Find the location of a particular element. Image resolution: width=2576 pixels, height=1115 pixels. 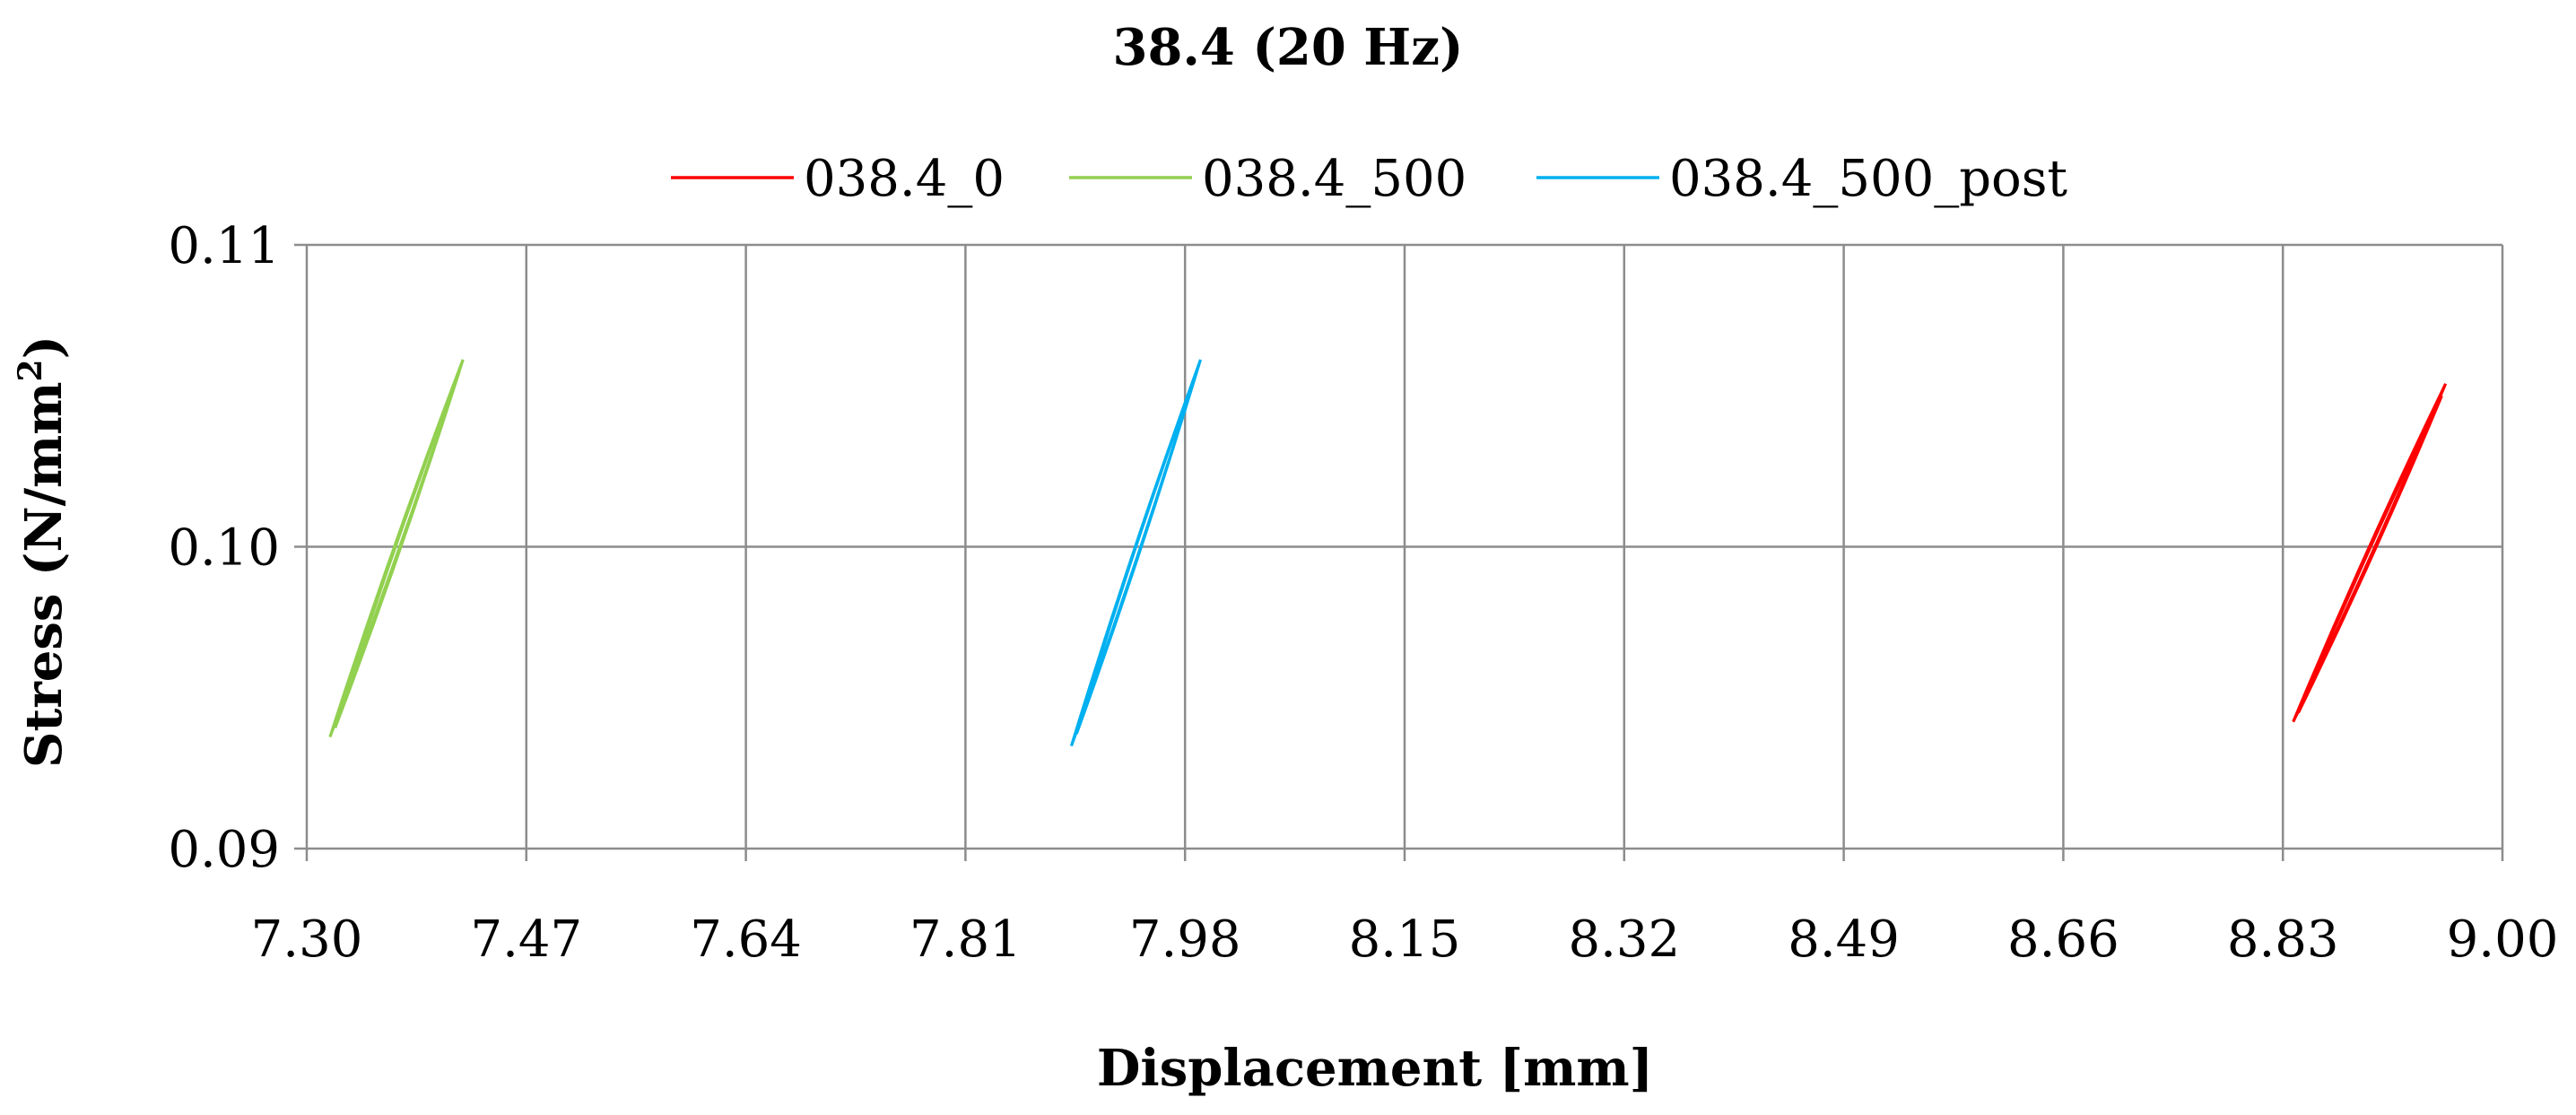

x-axis-title: Displacement [mm] is located at coordinates (1375, 1068).